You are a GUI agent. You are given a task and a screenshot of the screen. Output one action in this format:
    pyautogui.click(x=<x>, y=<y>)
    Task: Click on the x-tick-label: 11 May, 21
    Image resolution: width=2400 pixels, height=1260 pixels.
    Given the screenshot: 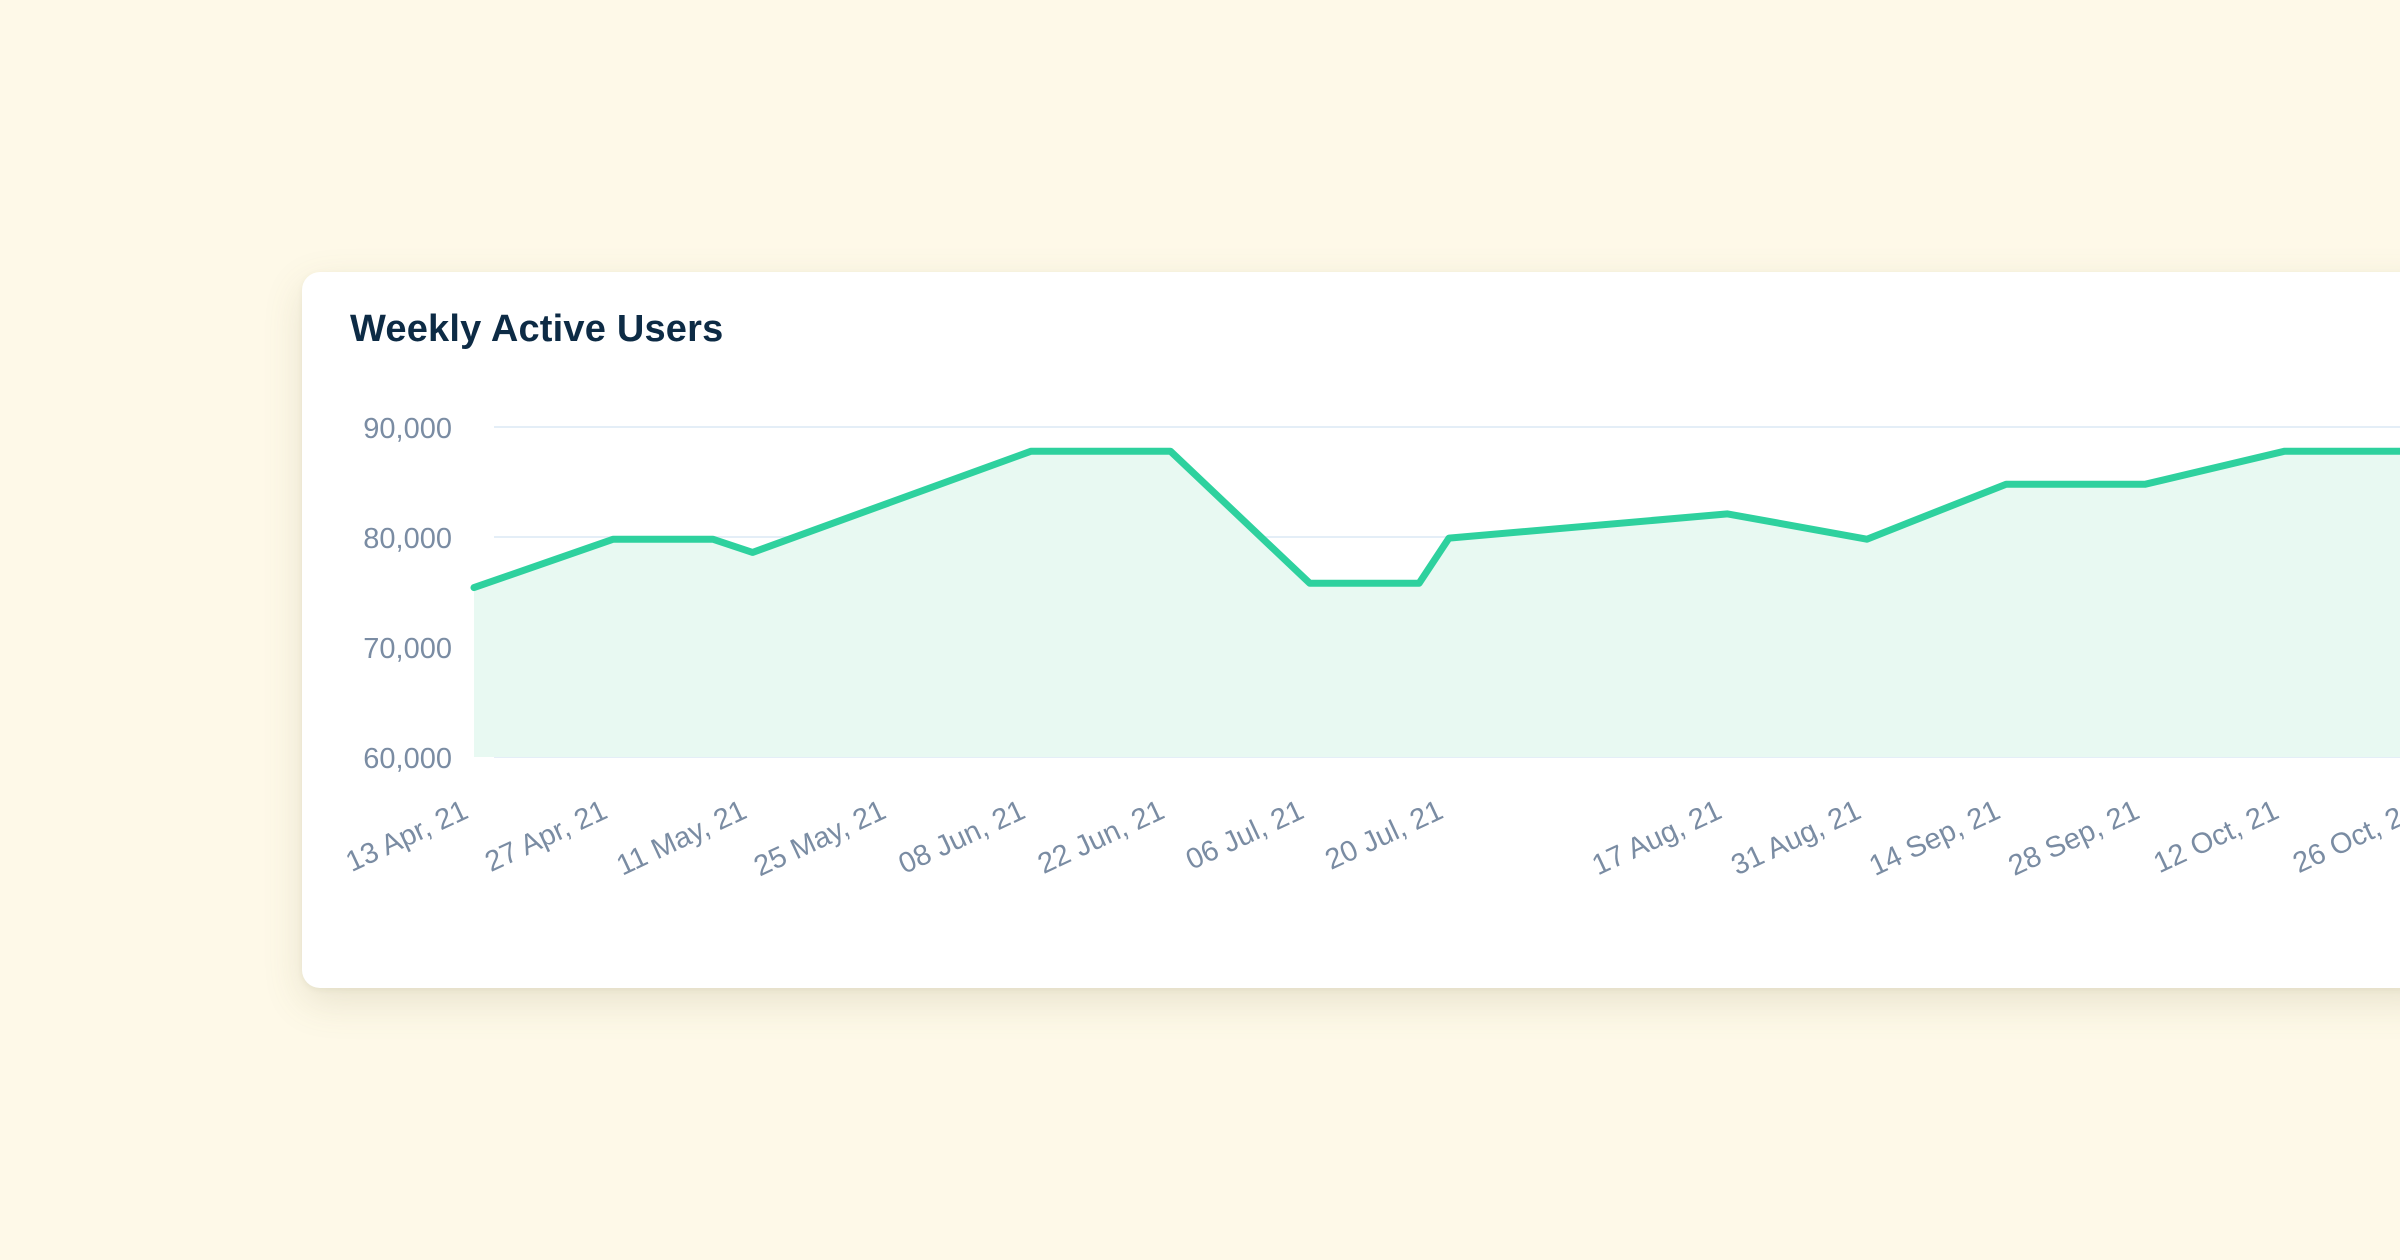 What is the action you would take?
    pyautogui.click(x=682, y=838)
    